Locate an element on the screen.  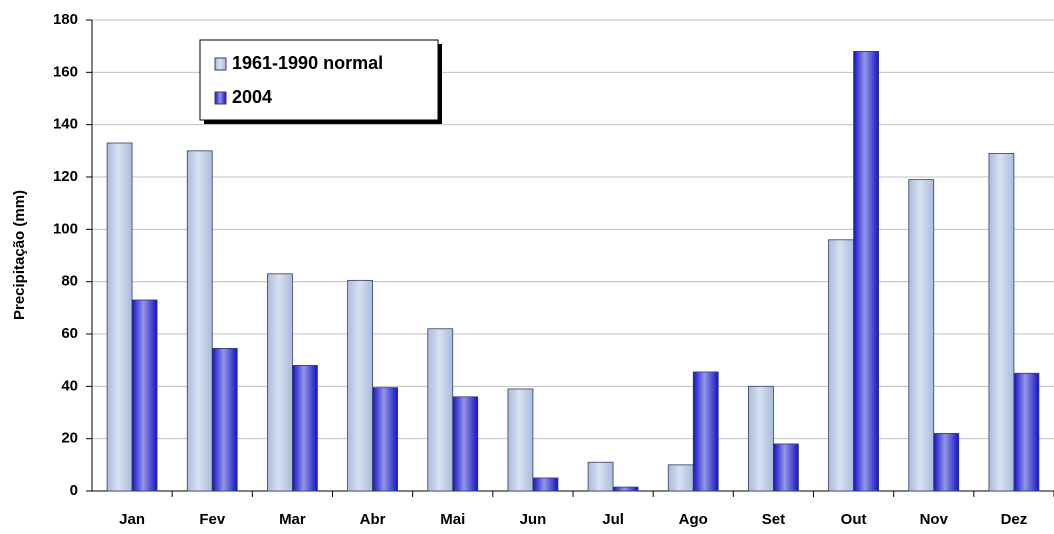
legend-label: 2004 is located at coordinates (252, 97).